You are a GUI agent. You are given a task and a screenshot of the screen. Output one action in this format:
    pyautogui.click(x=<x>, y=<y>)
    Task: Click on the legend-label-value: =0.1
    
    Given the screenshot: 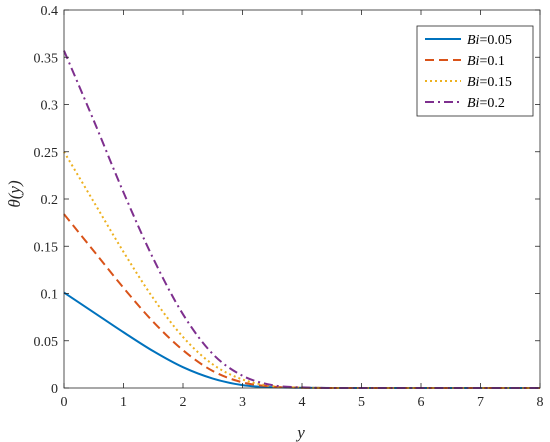 What is the action you would take?
    pyautogui.click(x=491, y=61)
    